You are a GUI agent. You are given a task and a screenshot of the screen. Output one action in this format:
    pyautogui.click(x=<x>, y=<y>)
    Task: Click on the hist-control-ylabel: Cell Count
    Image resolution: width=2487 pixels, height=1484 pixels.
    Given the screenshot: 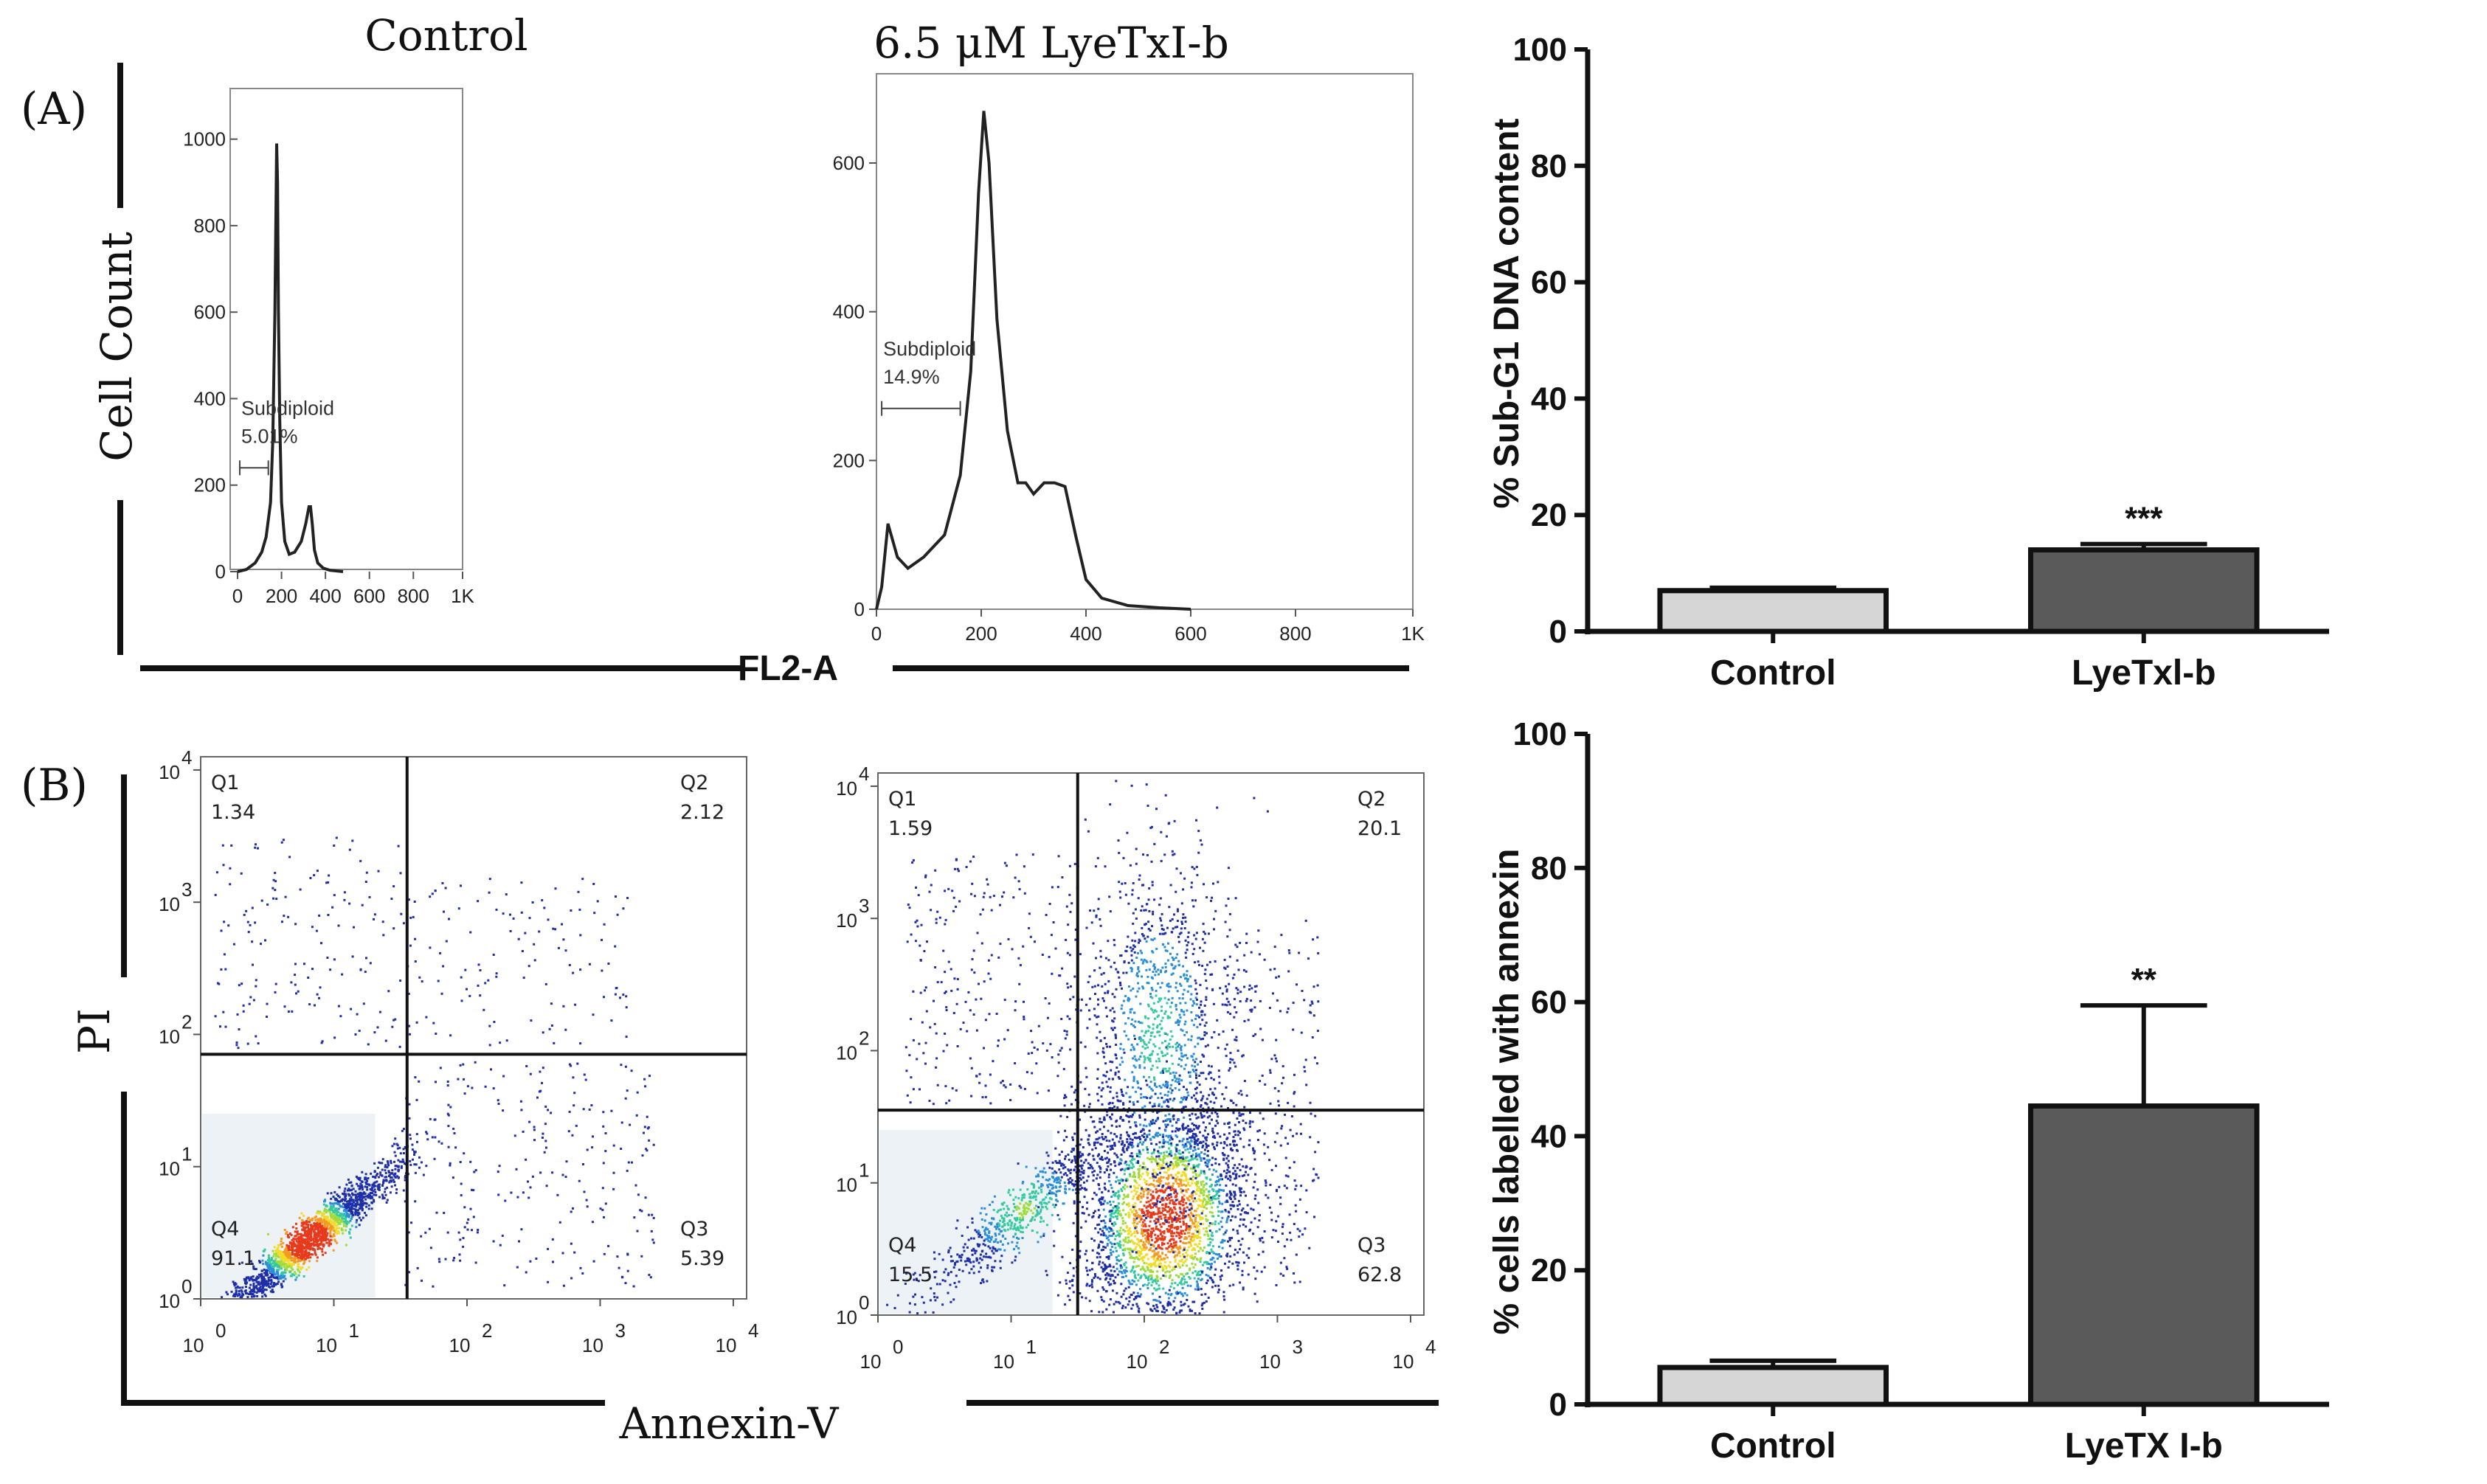 What is the action you would take?
    pyautogui.click(x=116, y=347)
    